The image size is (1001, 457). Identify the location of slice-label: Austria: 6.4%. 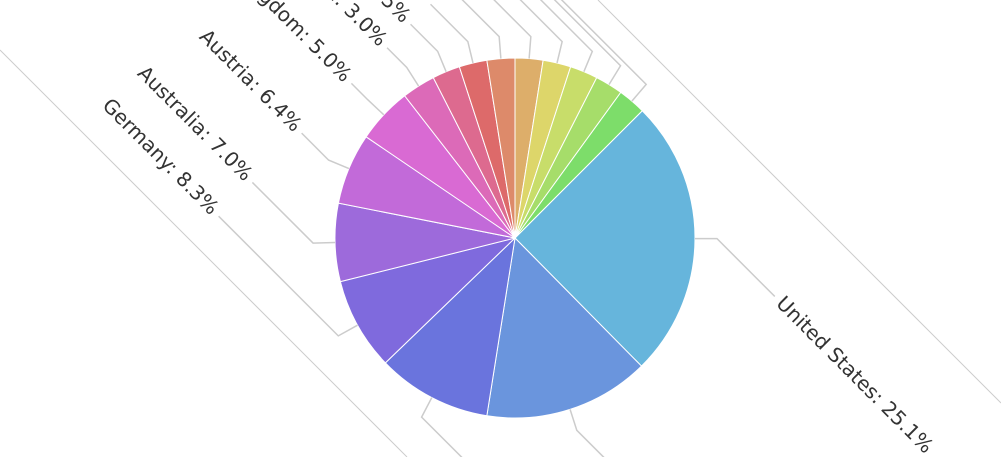
(251, 80).